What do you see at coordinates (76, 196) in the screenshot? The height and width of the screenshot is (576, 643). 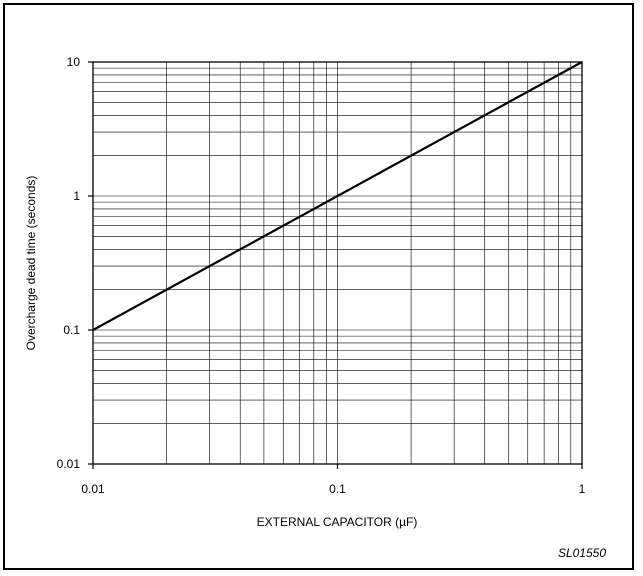 I see `y-tick-label: 1` at bounding box center [76, 196].